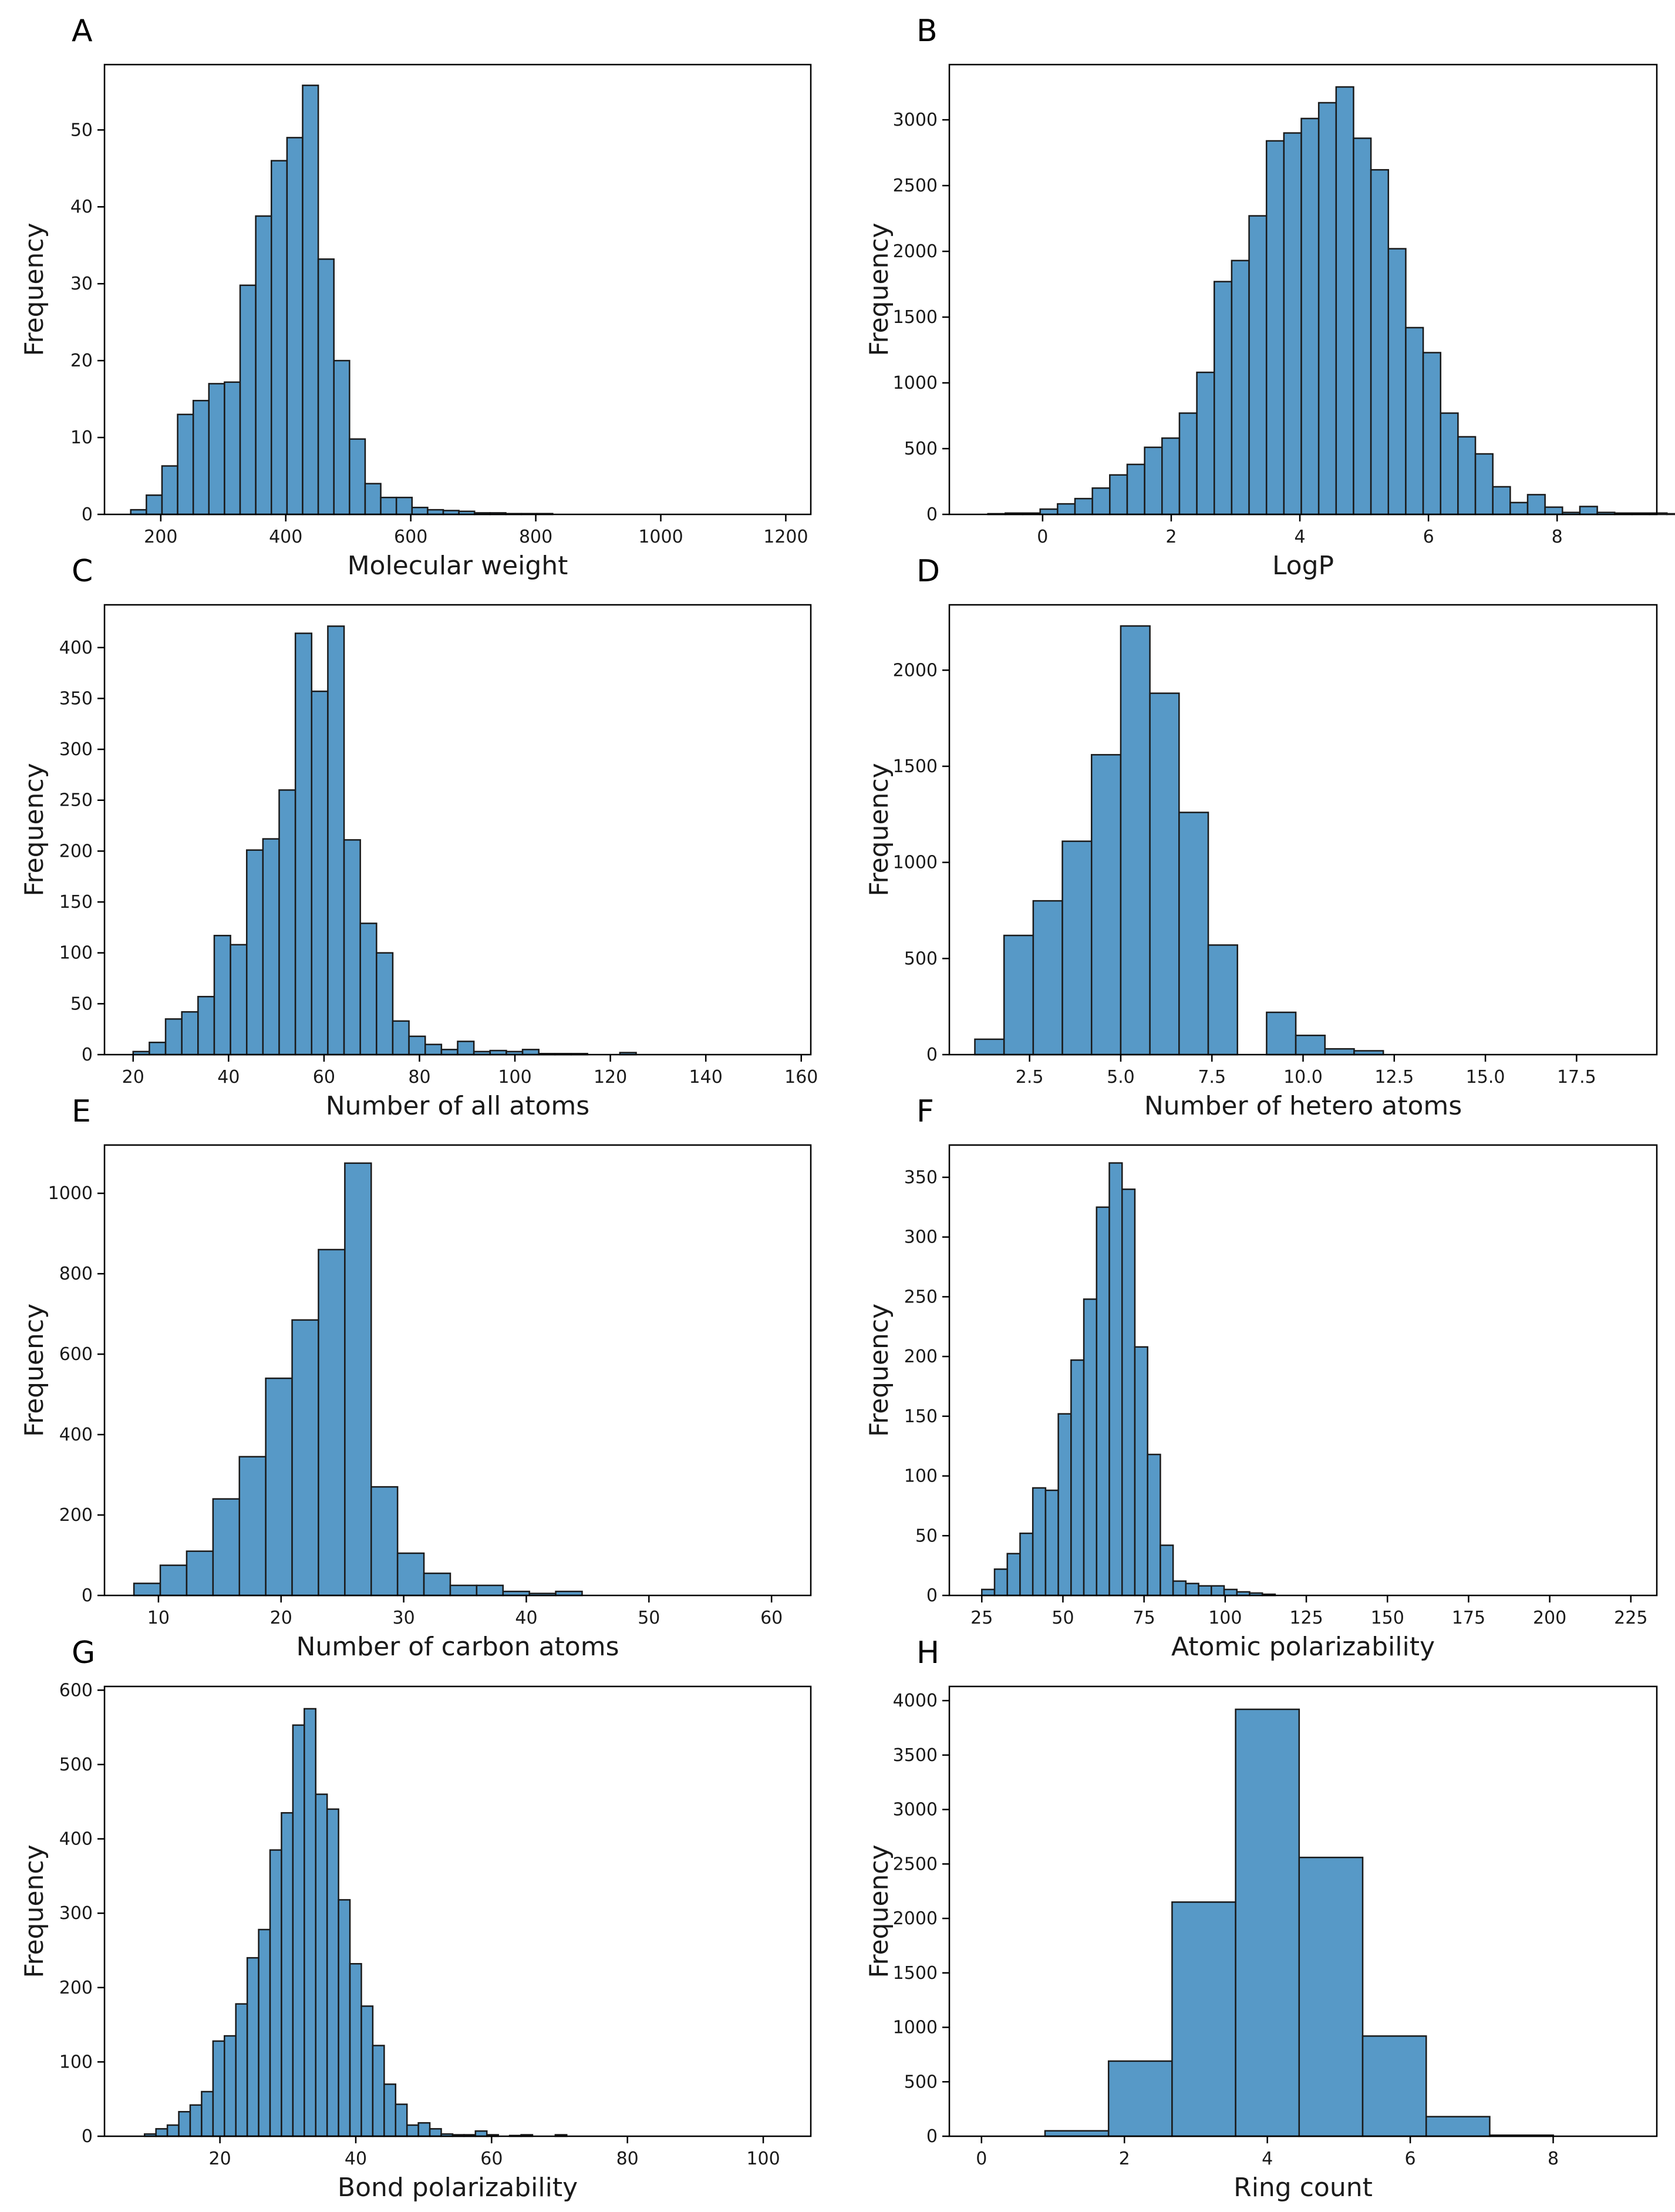 This screenshot has width=1675, height=2212. I want to click on x-tick-label: 1000, so click(661, 537).